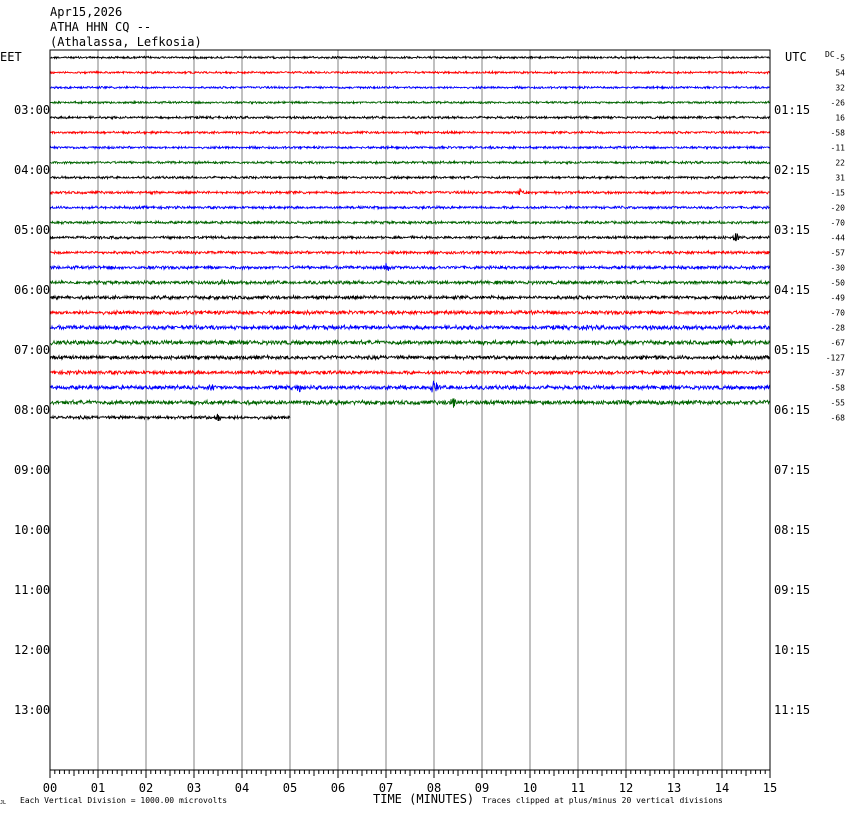 The width and height of the screenshot is (850, 814). I want to click on right-timezone-label: UTC, so click(796, 57).